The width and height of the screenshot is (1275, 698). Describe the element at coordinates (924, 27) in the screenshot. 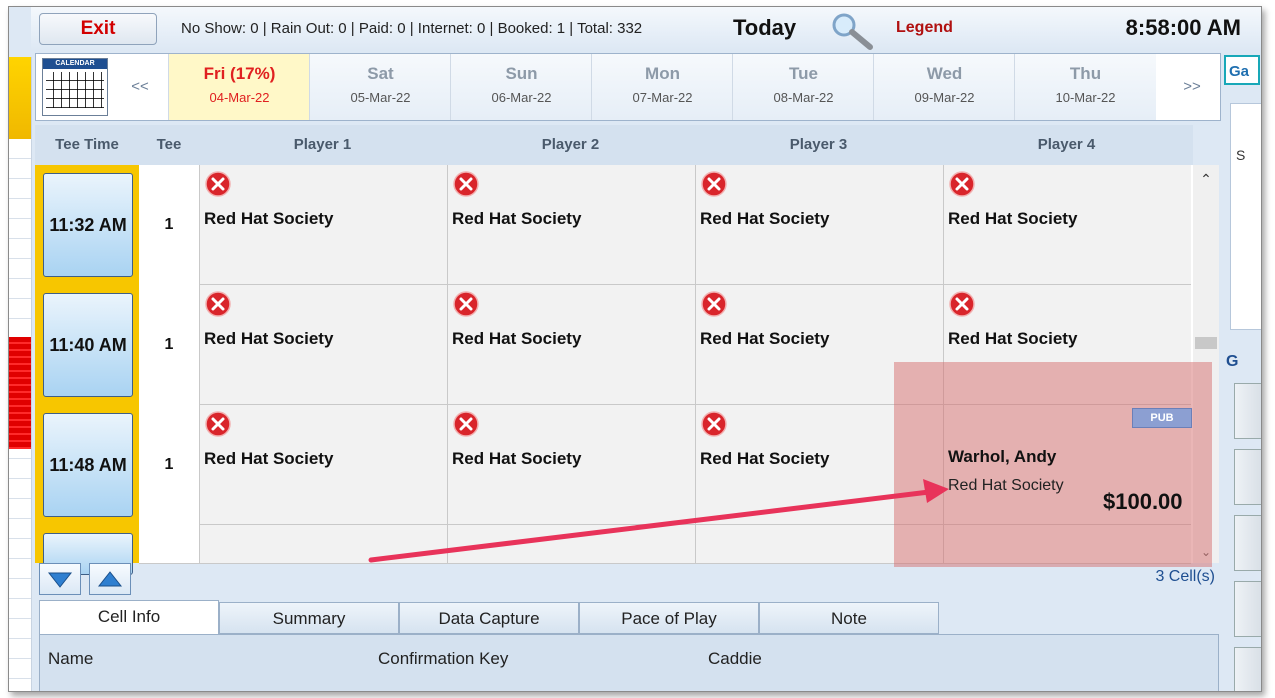

I see `legend-button: Legend` at that location.